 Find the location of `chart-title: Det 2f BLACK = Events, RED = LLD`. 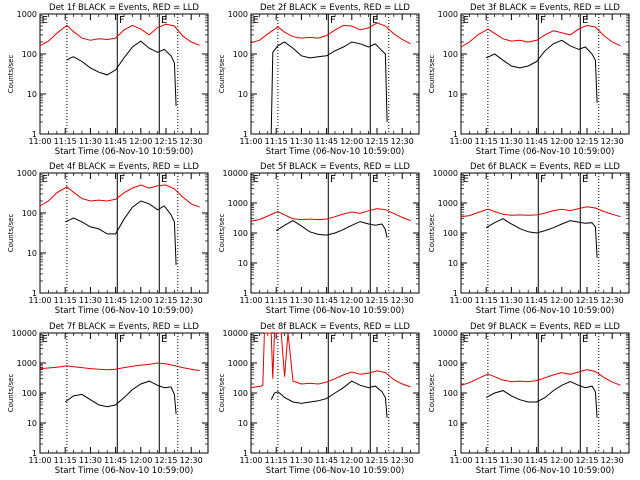

chart-title: Det 2f BLACK = Events, RED = LLD is located at coordinates (335, 8).